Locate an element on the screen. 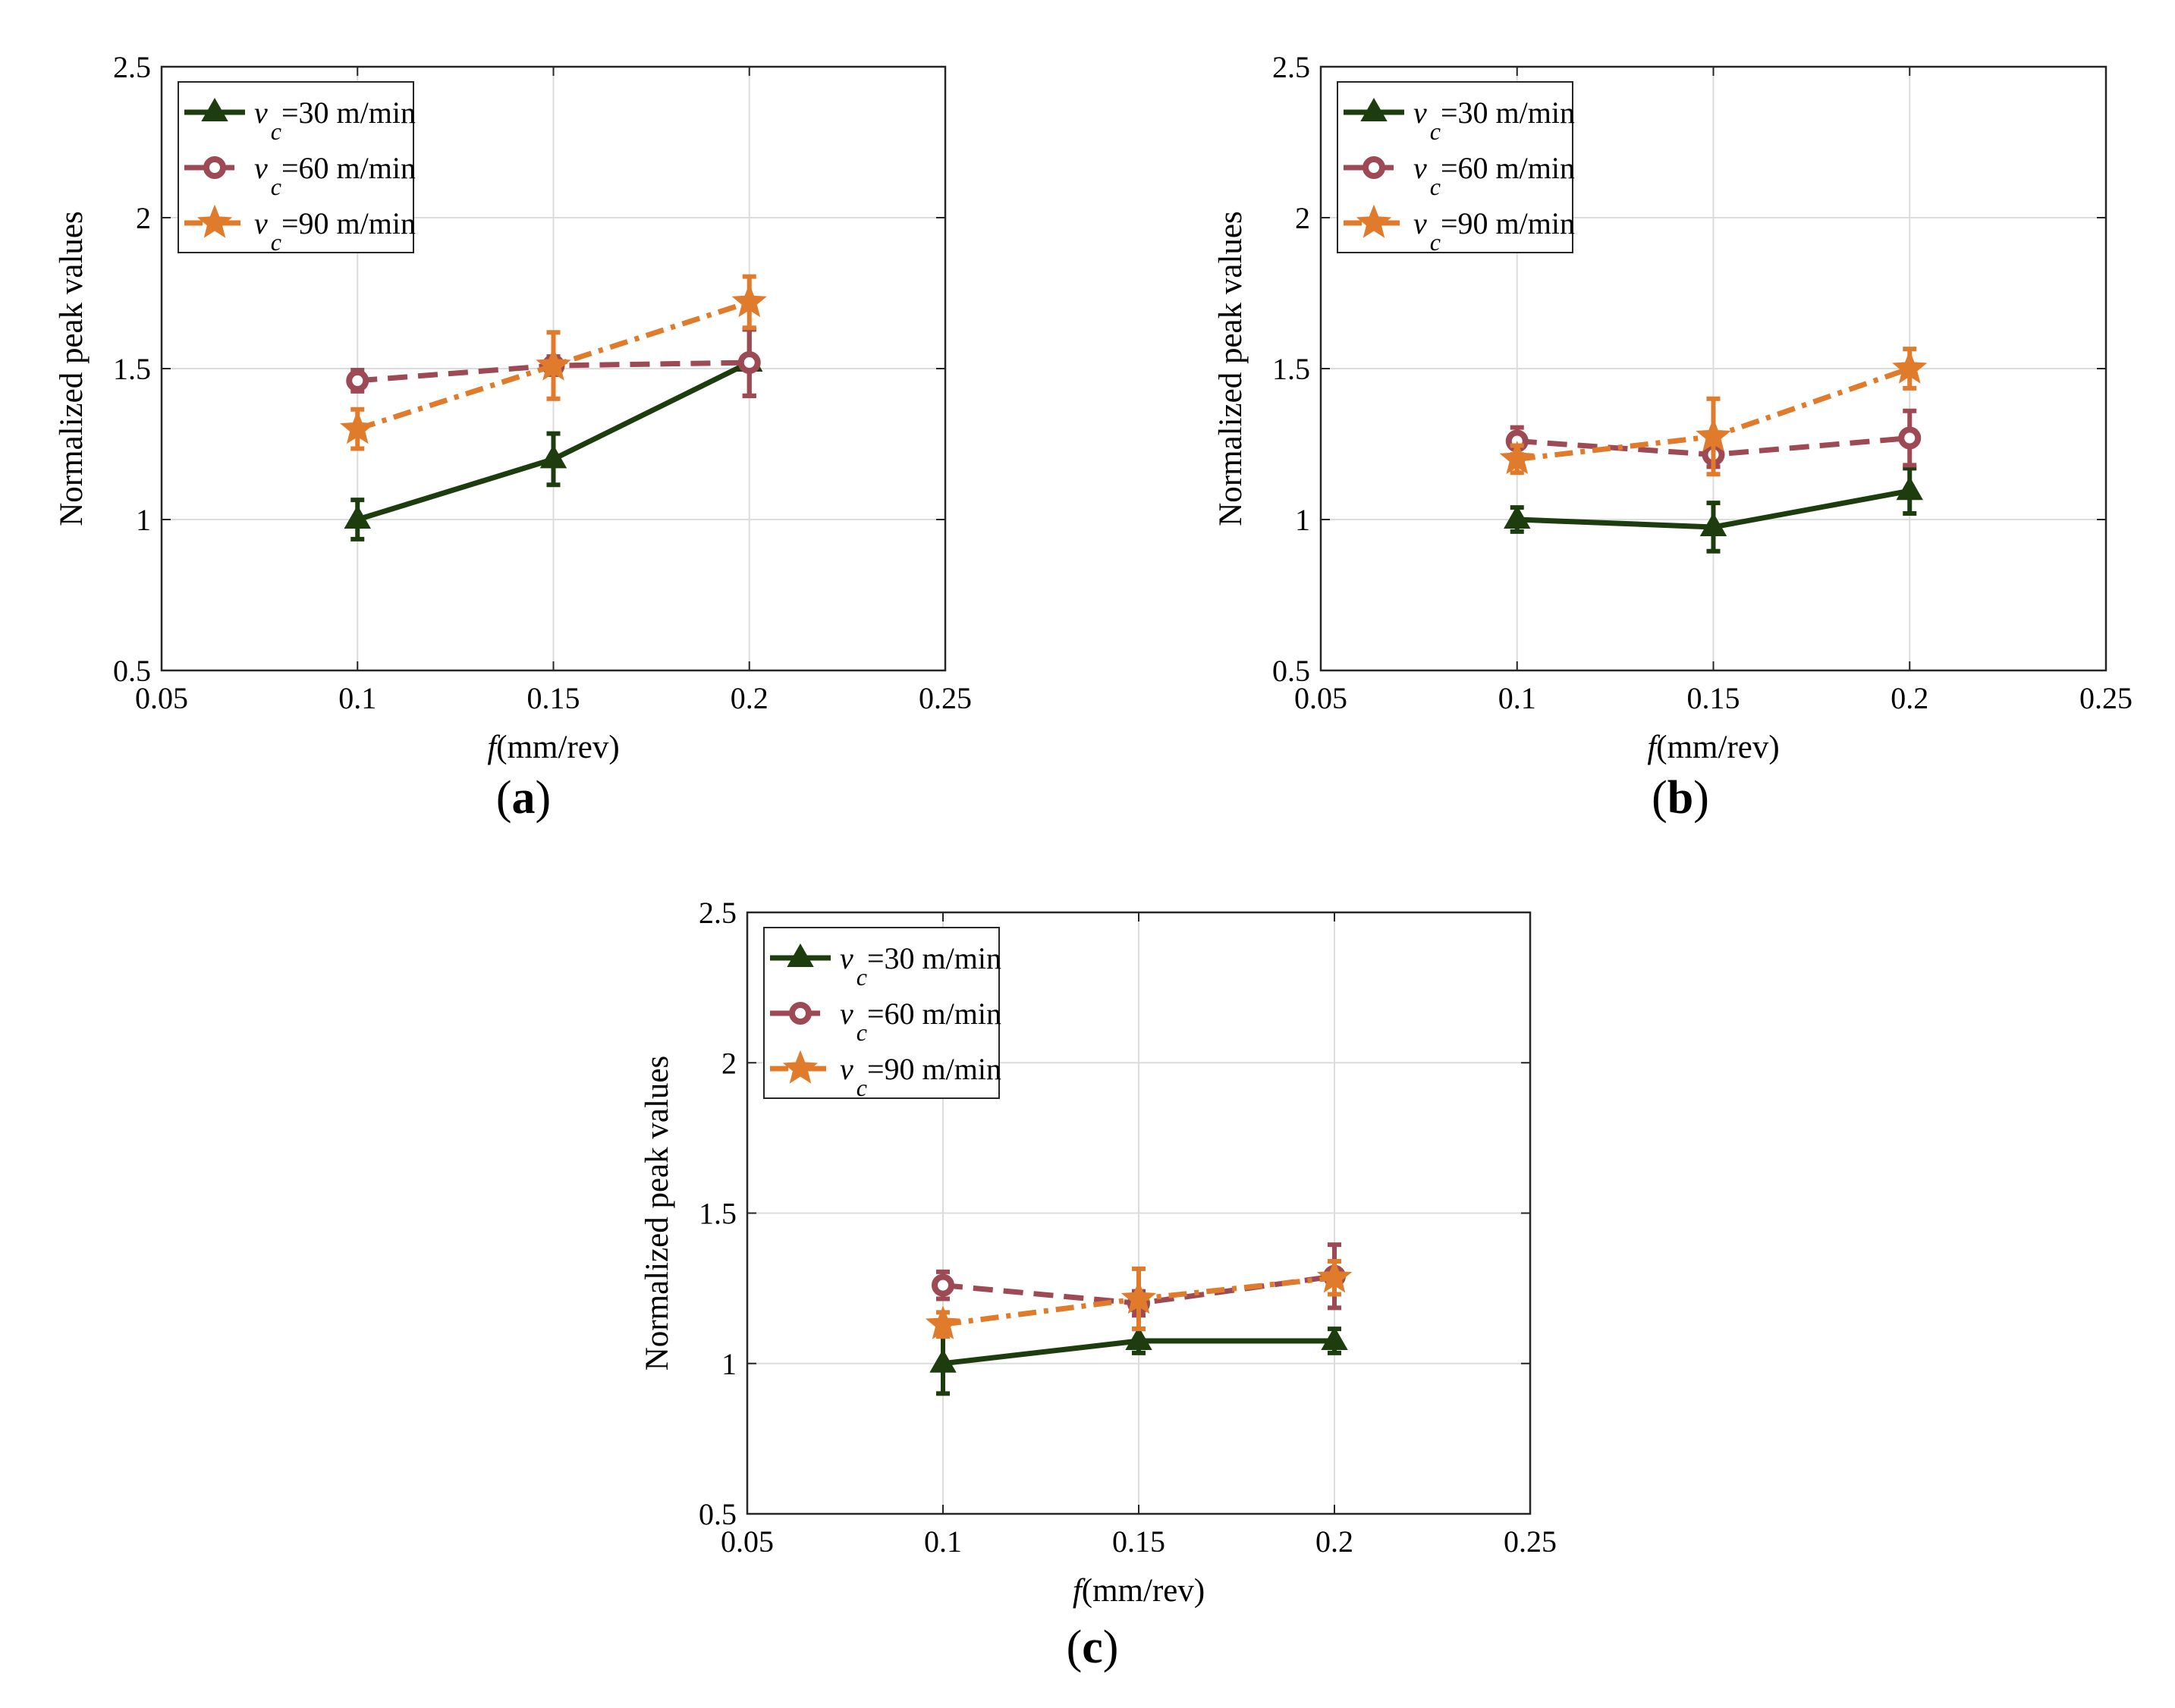 Image resolution: width=2175 pixels, height=1708 pixels. panel-label: (a) is located at coordinates (524, 798).